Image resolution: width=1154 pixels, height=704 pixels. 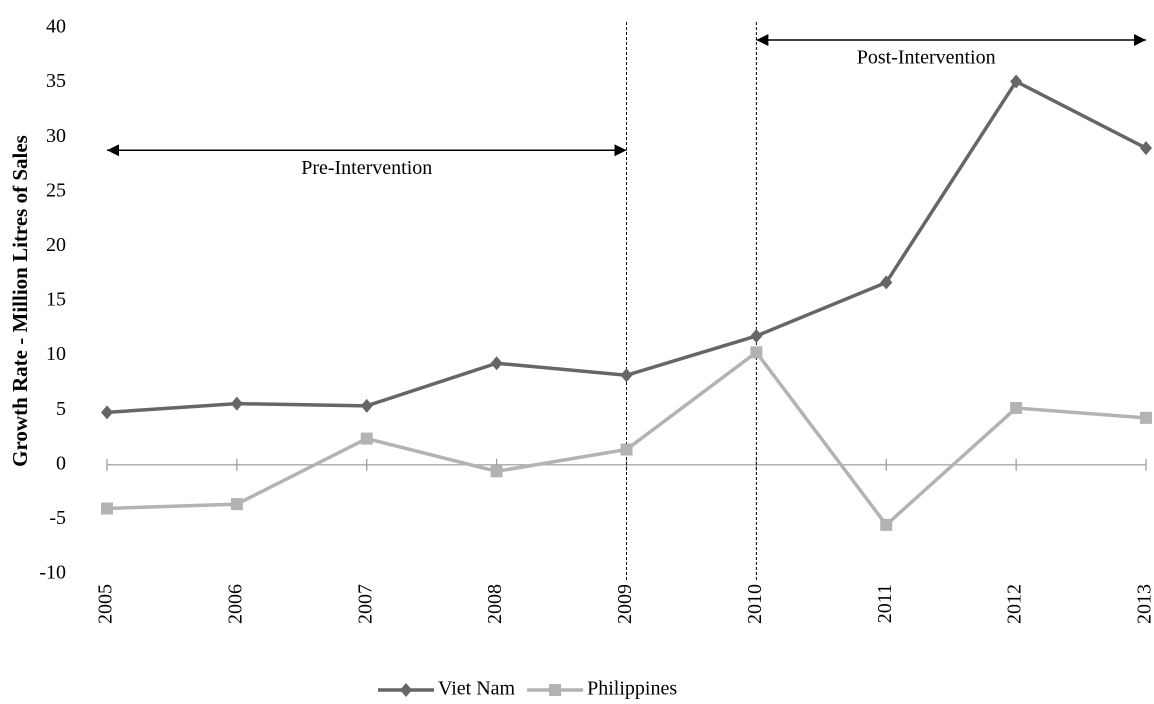 I want to click on y-tick-label: 20, so click(x=56, y=245).